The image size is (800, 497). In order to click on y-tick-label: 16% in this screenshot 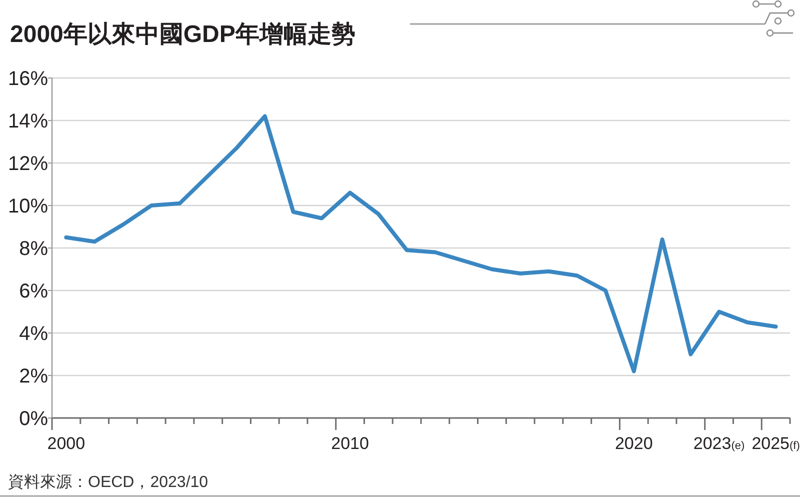, I will do `click(28, 79)`.